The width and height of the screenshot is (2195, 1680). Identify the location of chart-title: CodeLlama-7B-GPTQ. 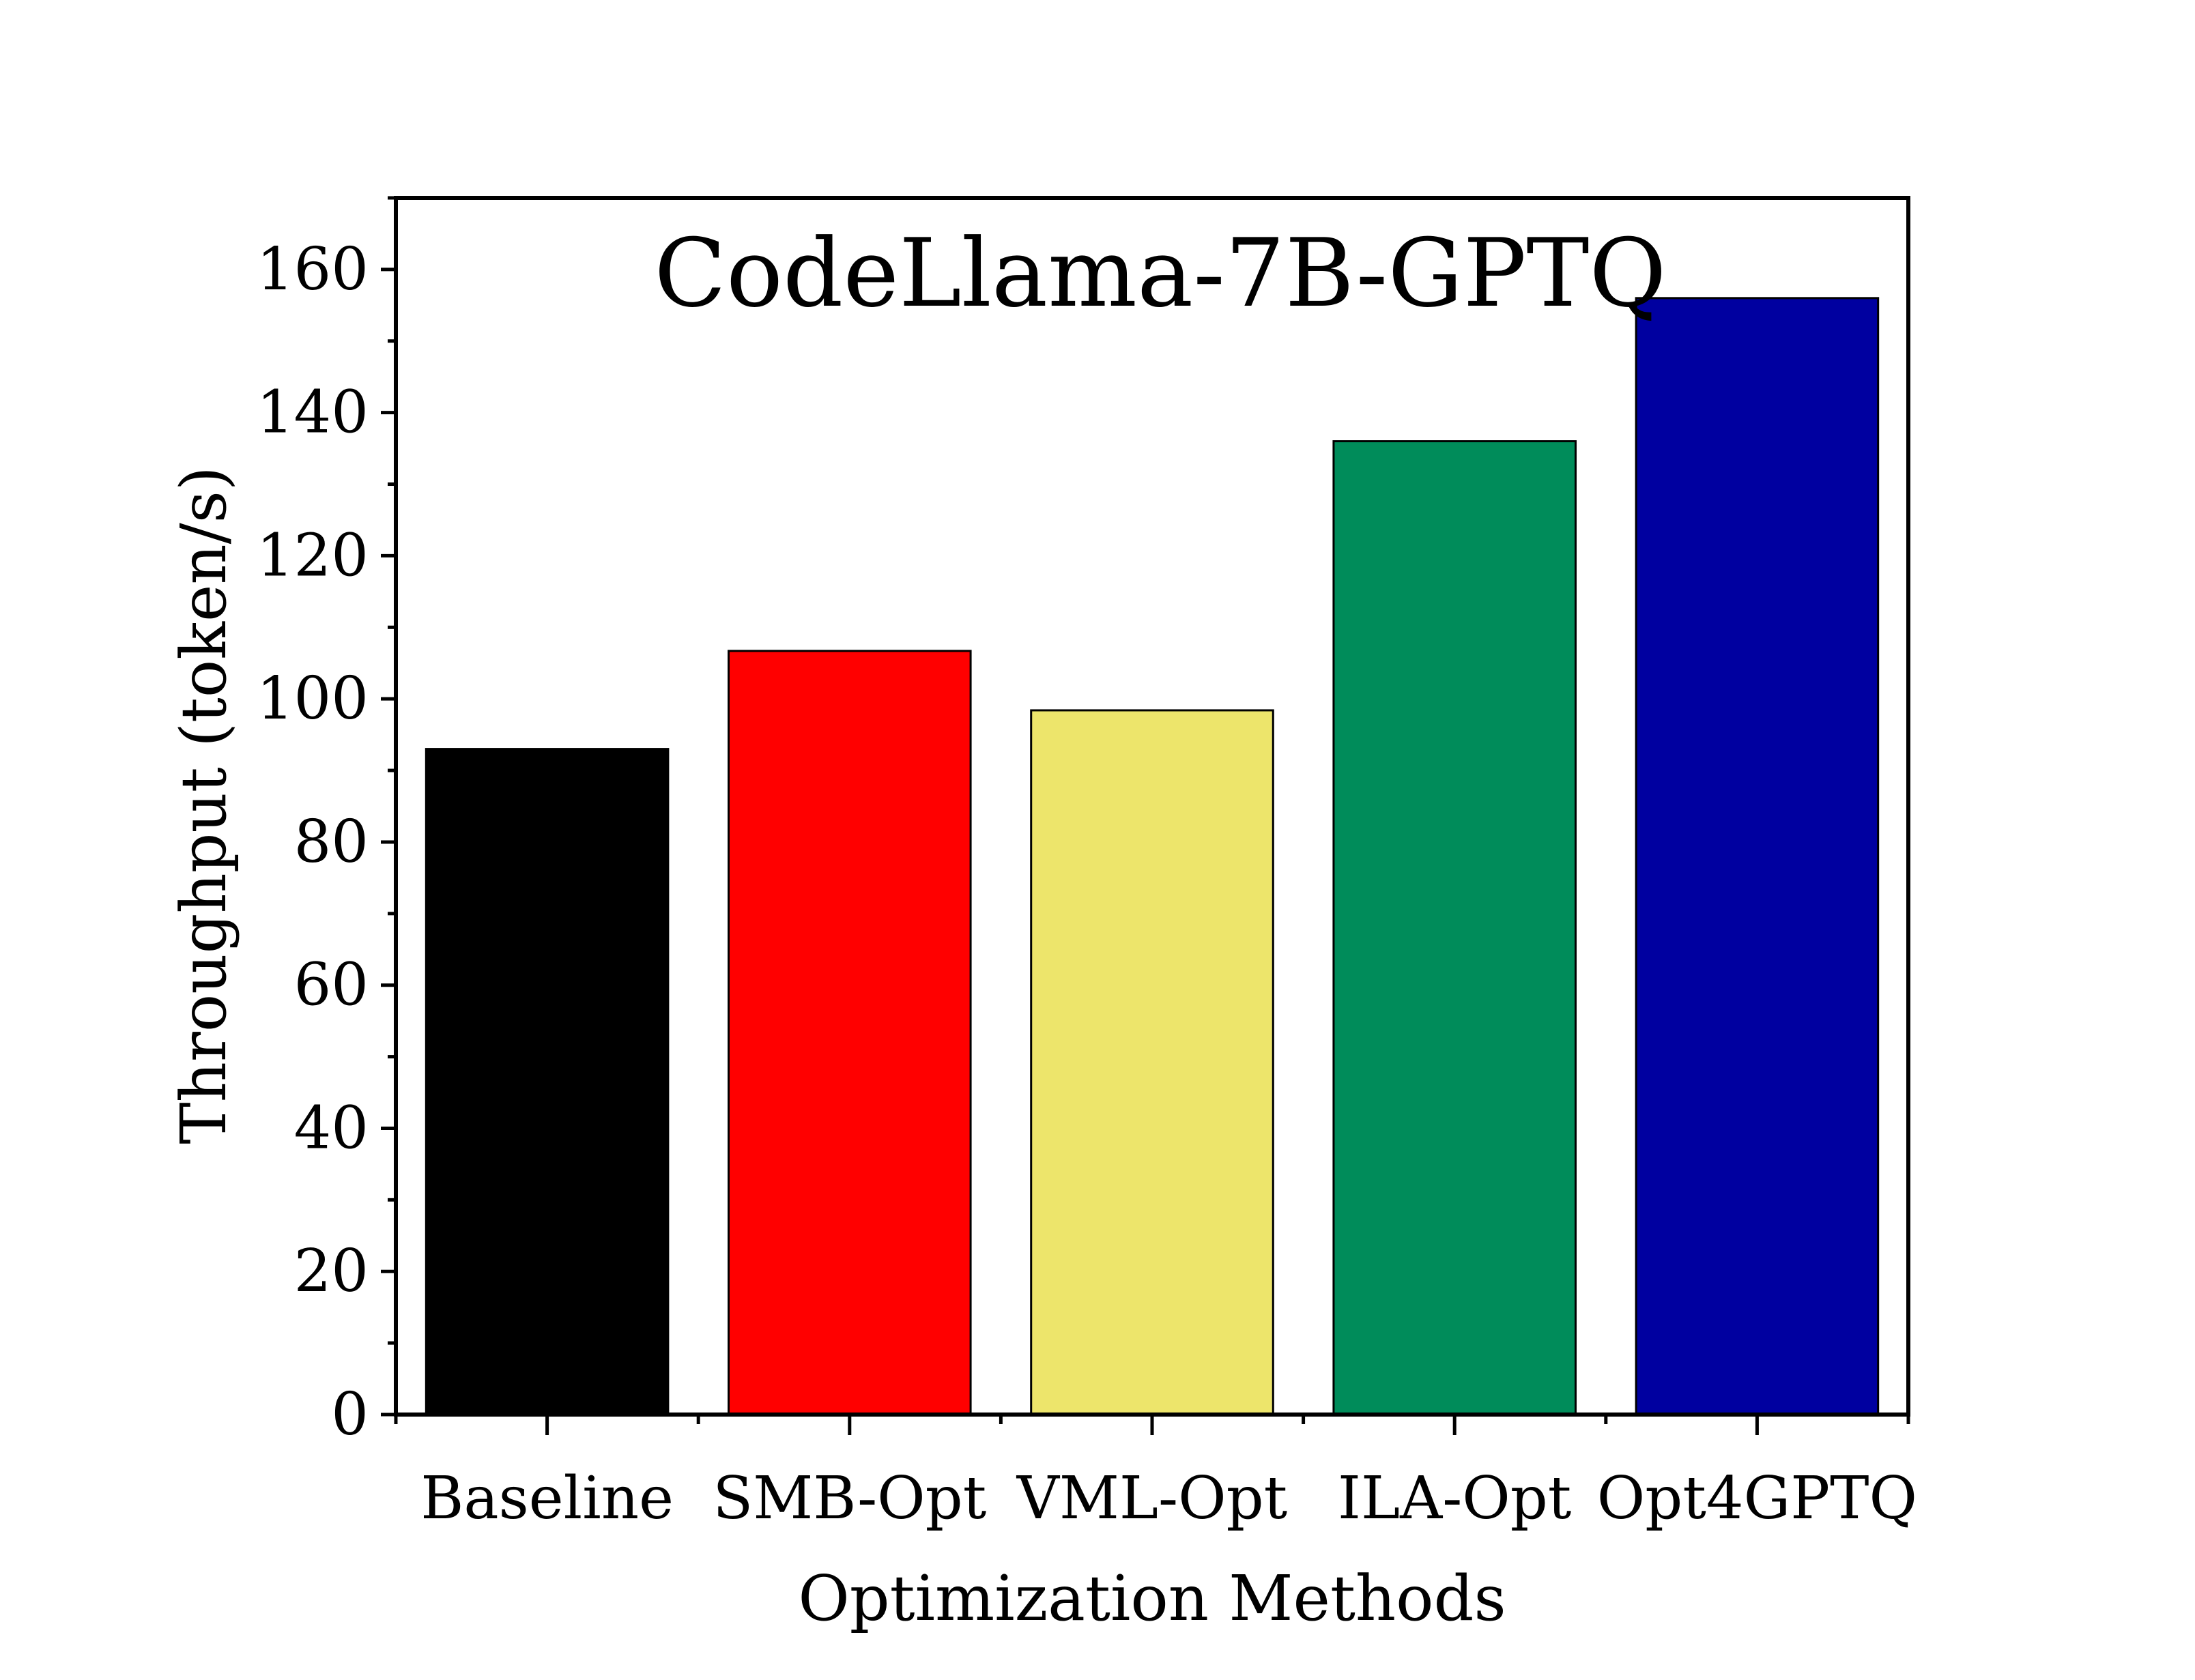
(1160, 273).